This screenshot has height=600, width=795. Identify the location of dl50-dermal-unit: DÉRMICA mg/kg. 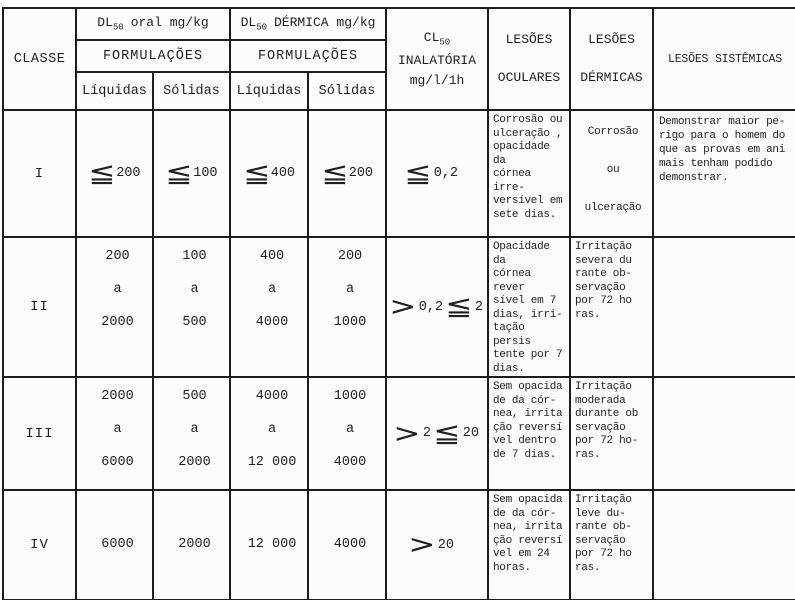
(325, 23).